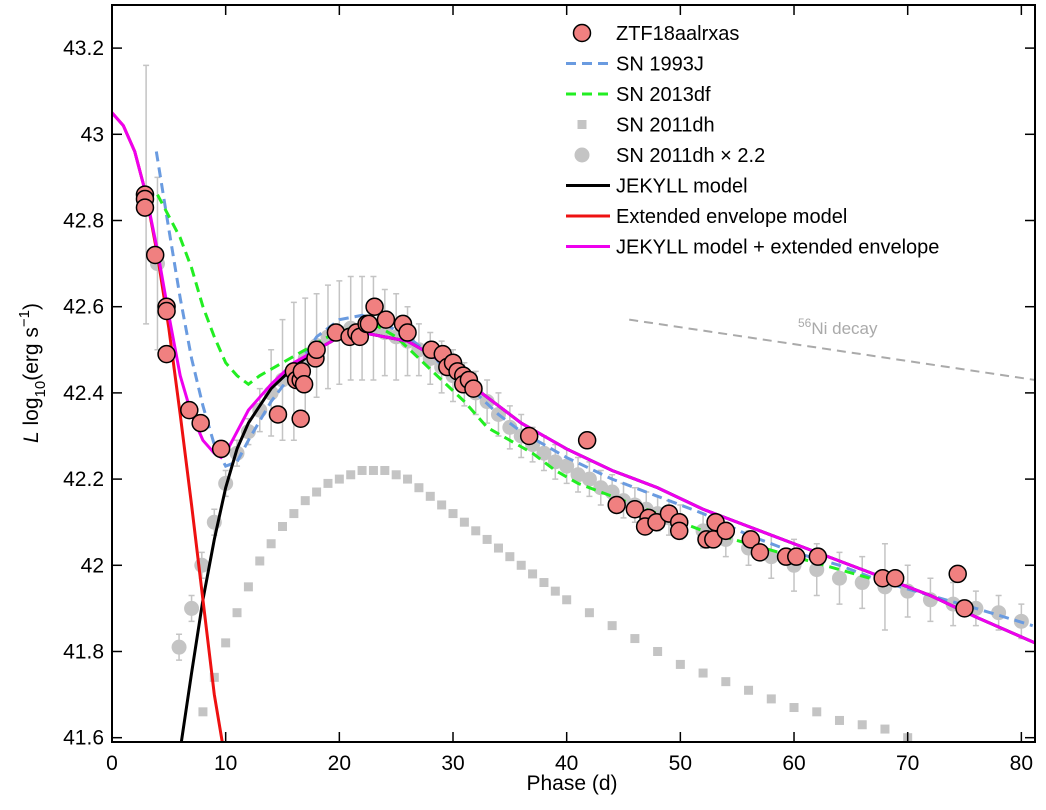 This screenshot has width=1046, height=810. What do you see at coordinates (1021, 763) in the screenshot?
I see `x-tick-label: 80` at bounding box center [1021, 763].